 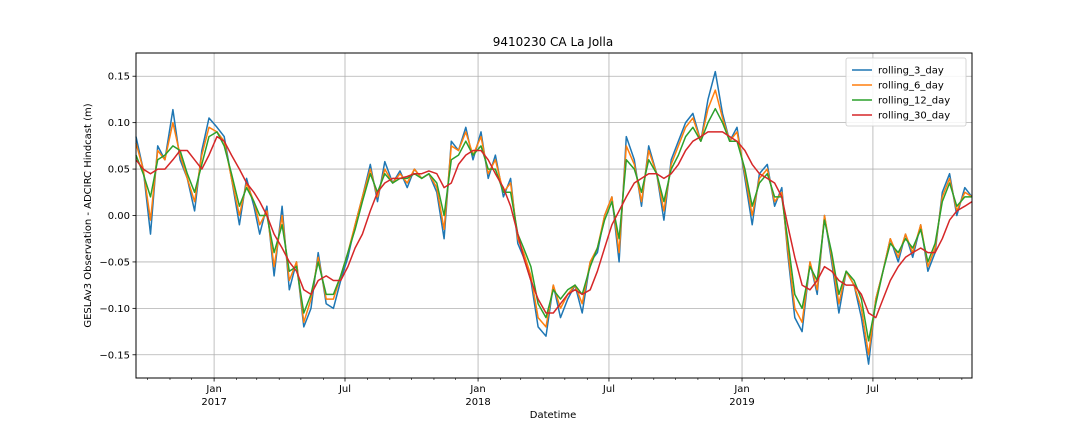 What do you see at coordinates (555, 393) in the screenshot?
I see `x-axis: Jan 2017 Jul Jan 2018 Jul Jan 2019 Jul` at bounding box center [555, 393].